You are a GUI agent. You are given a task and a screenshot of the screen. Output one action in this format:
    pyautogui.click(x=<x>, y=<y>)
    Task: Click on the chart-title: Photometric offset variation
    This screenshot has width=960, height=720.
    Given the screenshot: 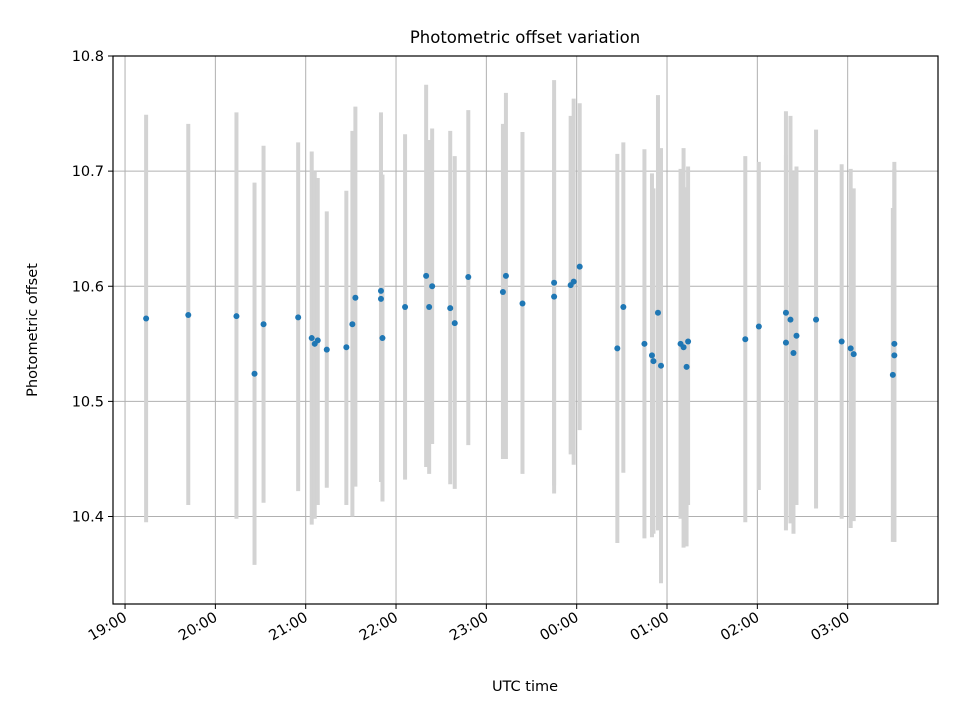 What is the action you would take?
    pyautogui.click(x=525, y=37)
    